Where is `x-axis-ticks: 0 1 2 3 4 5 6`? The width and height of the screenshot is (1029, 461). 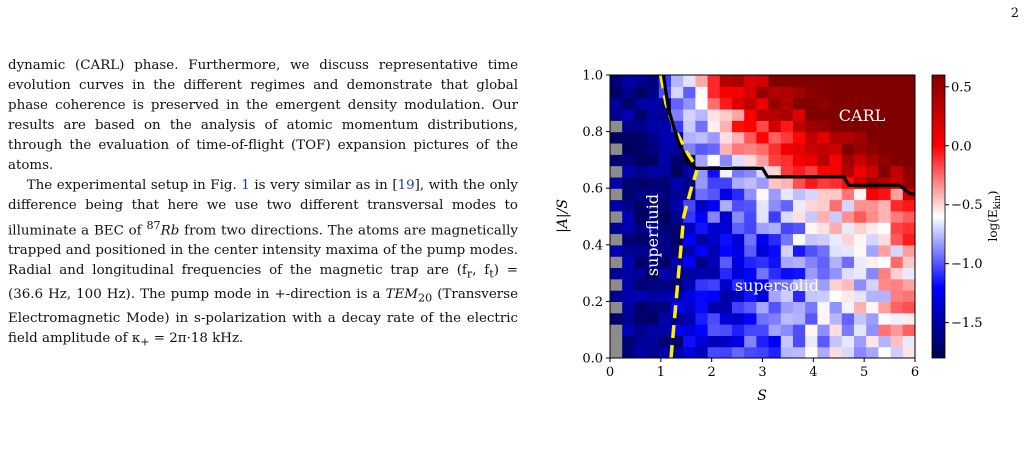
x-axis-ticks: 0 1 2 3 4 5 6 is located at coordinates (762, 369).